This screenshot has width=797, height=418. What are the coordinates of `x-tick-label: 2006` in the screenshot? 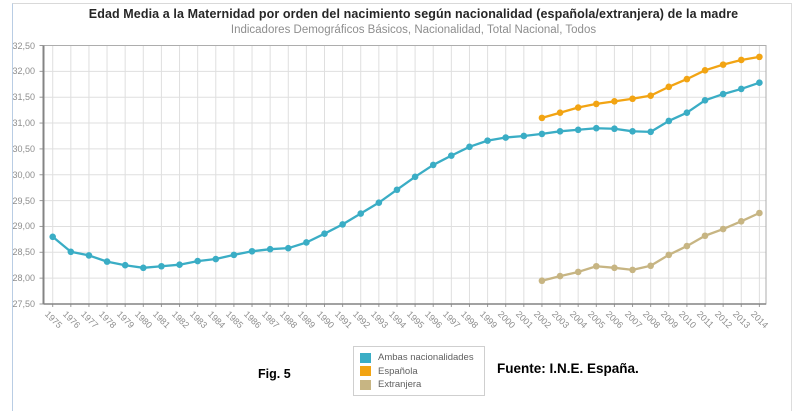 It's located at (615, 320).